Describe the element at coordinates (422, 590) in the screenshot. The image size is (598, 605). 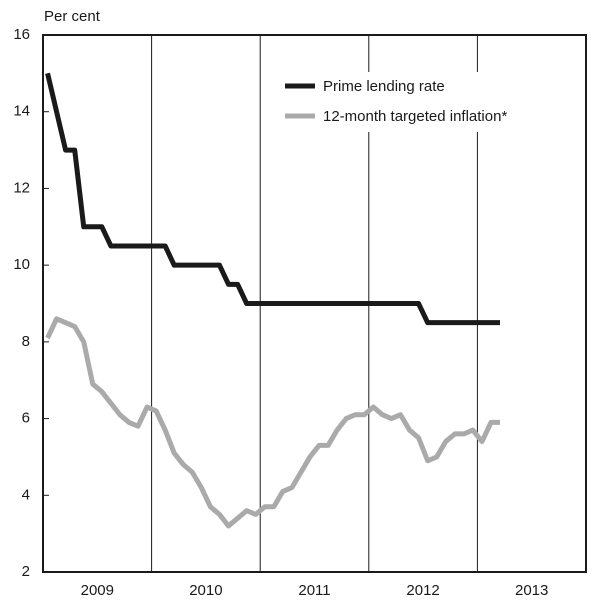
I see `x-tick-label: 2012` at that location.